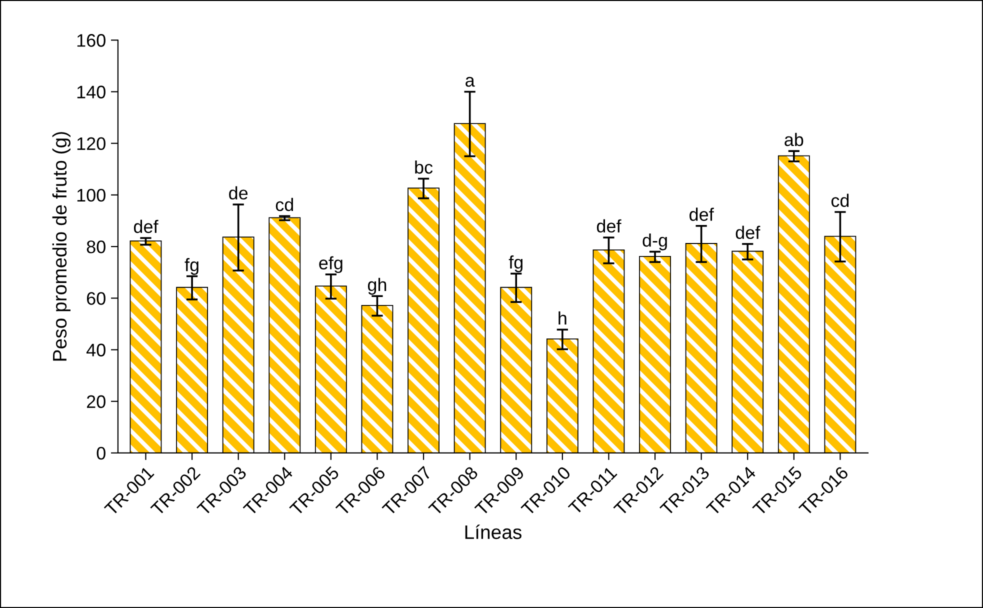  What do you see at coordinates (91, 92) in the screenshot?
I see `y-tick-label: 140` at bounding box center [91, 92].